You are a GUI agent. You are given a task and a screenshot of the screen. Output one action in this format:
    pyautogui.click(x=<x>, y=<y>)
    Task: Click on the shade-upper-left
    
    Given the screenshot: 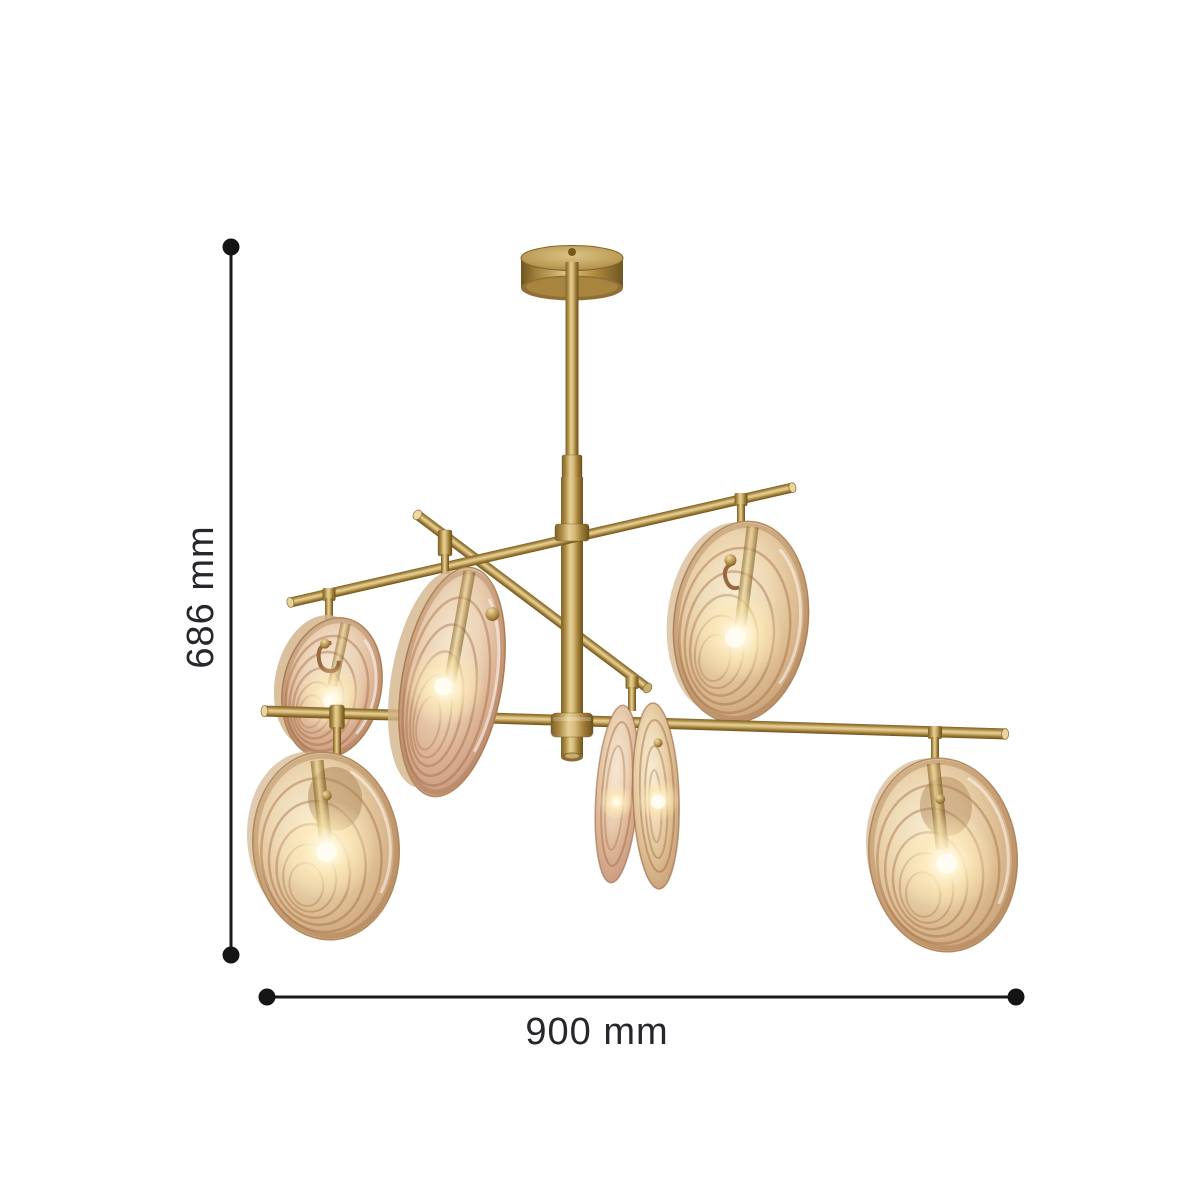 What is the action you would take?
    pyautogui.click(x=328, y=687)
    